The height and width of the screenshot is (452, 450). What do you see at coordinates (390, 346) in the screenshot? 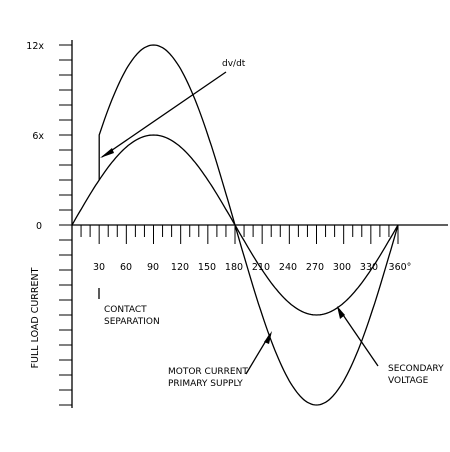
I see `annotation-secondary-voltage: SECONDARY VOLTAGE` at bounding box center [390, 346].